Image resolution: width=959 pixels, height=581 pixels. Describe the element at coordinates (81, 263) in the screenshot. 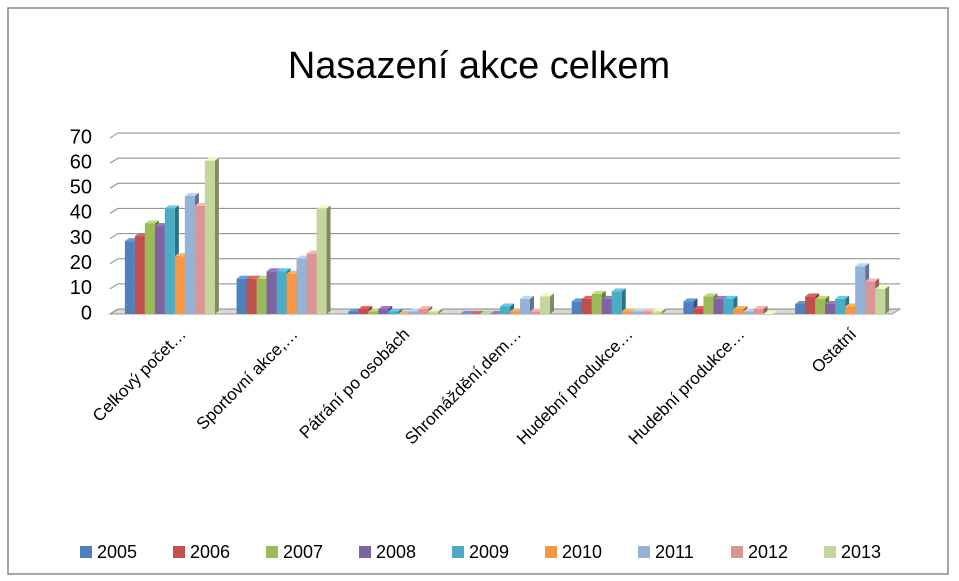

I see `y-tick-label: 20` at that location.